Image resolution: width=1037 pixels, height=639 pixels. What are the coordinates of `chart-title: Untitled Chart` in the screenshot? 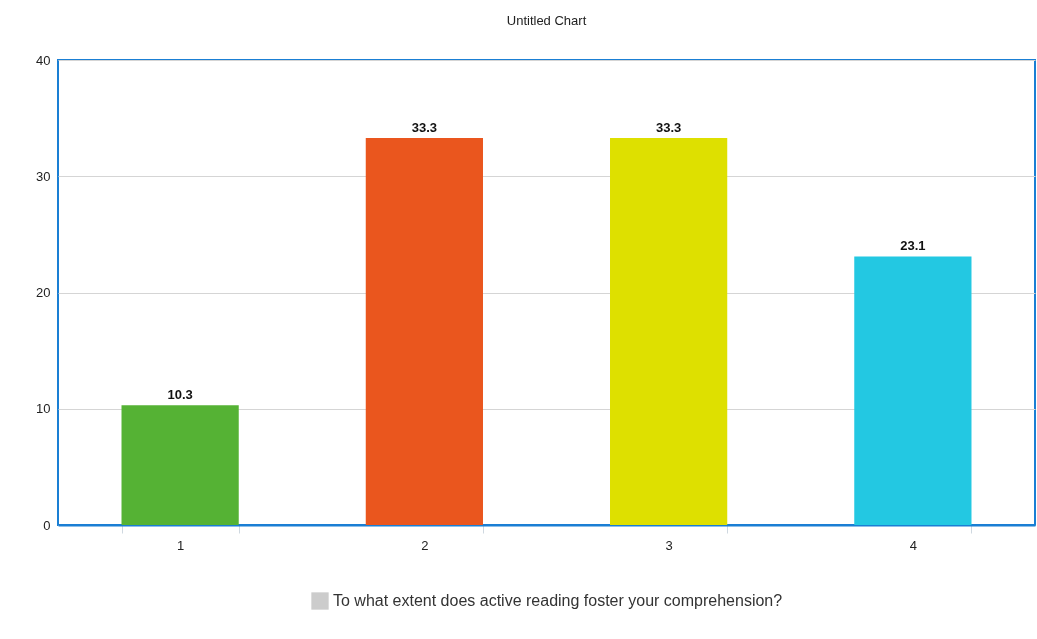 It's located at (546, 20).